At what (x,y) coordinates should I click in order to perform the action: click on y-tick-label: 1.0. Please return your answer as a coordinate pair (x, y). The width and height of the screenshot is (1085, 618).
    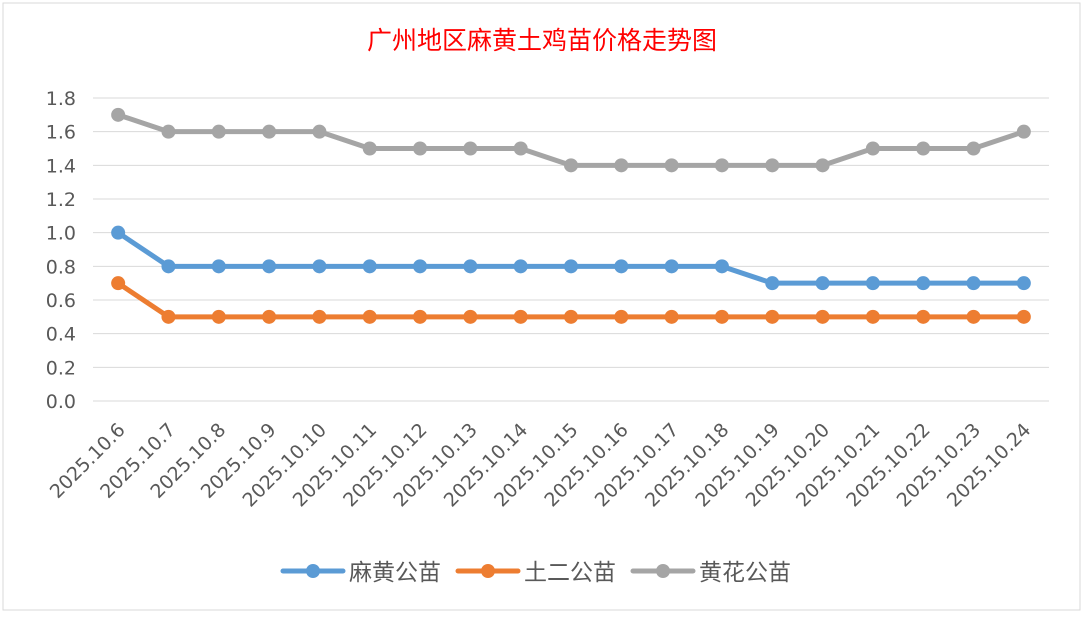
    Looking at the image, I should click on (61, 234).